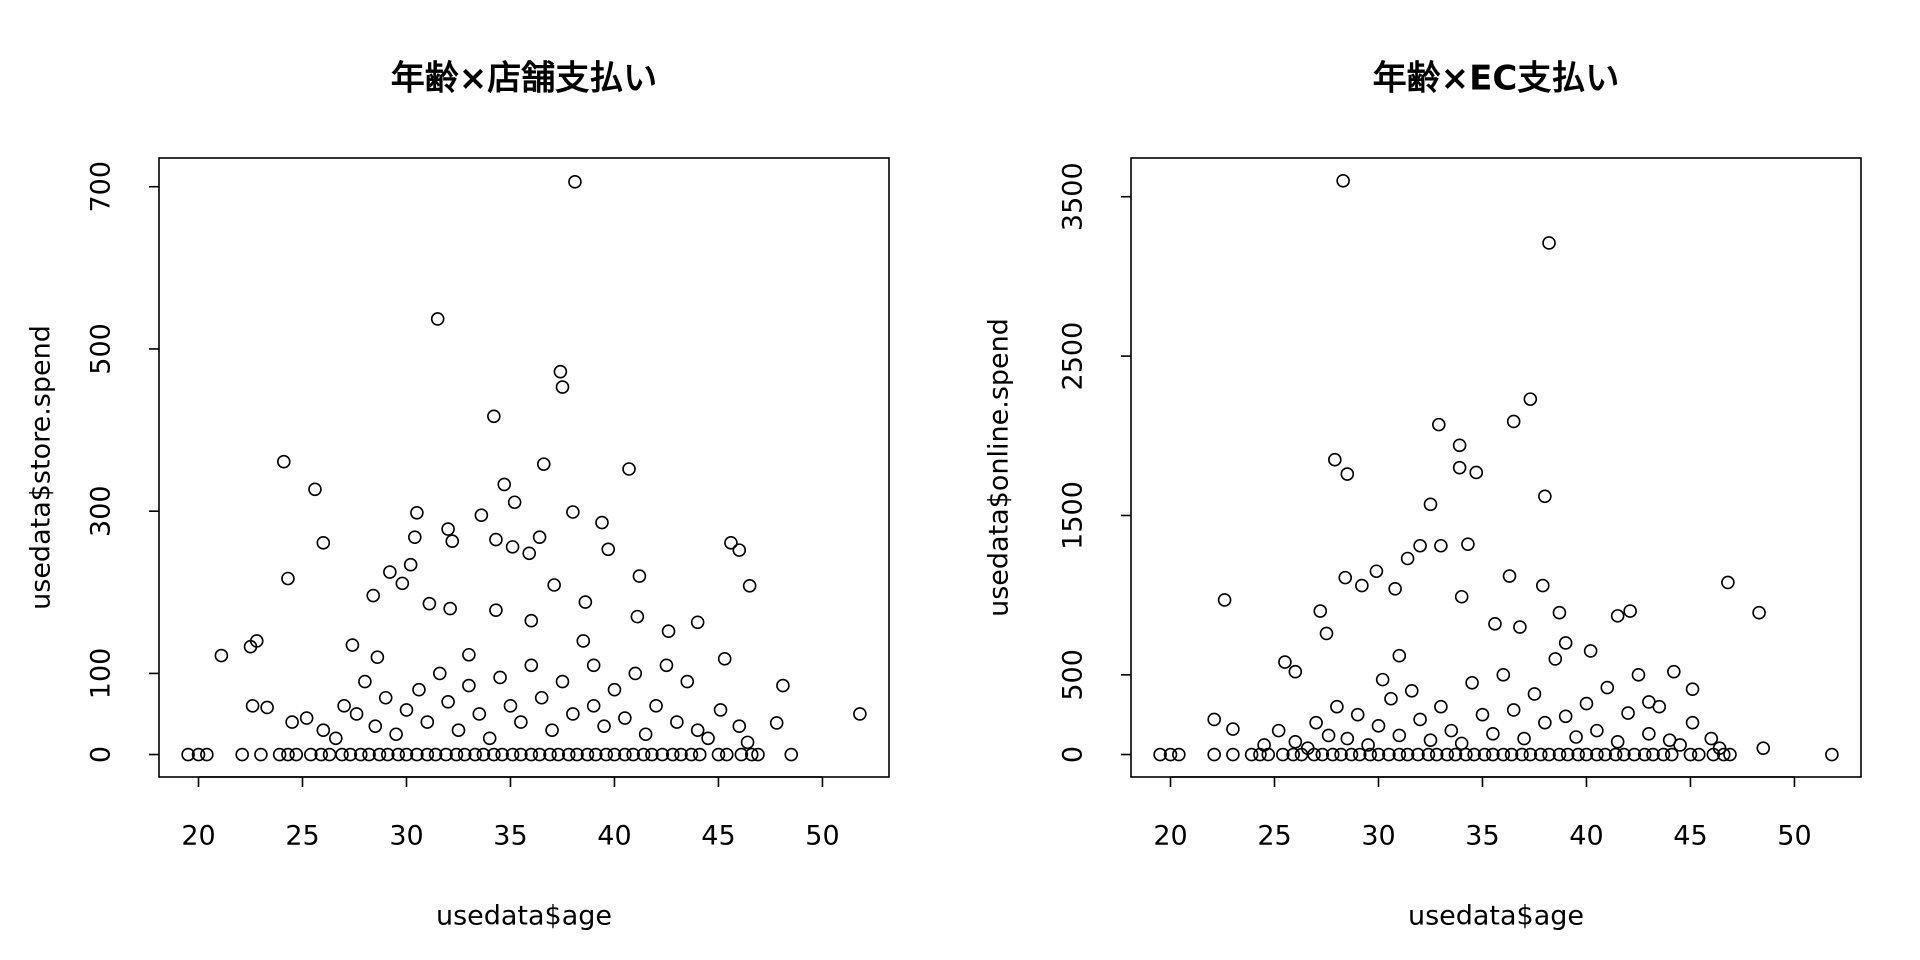 The image size is (1920, 960). Describe the element at coordinates (1378, 836) in the screenshot. I see `x-tick-label: 30` at that location.